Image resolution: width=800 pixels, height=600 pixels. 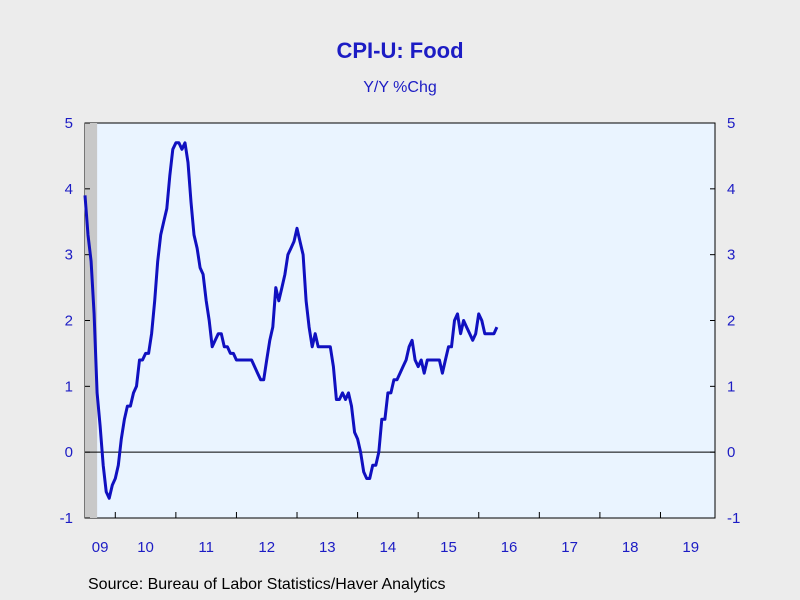 I want to click on chart-subtitle: Y/Y %Chg, so click(x=400, y=87).